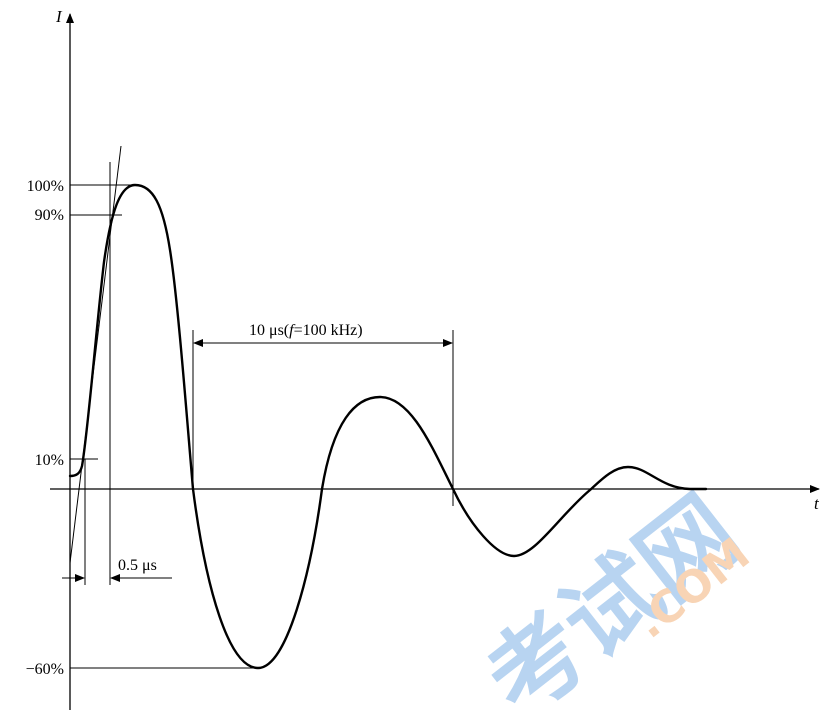  Describe the element at coordinates (817, 503) in the screenshot. I see `x-axis-label: t` at that location.